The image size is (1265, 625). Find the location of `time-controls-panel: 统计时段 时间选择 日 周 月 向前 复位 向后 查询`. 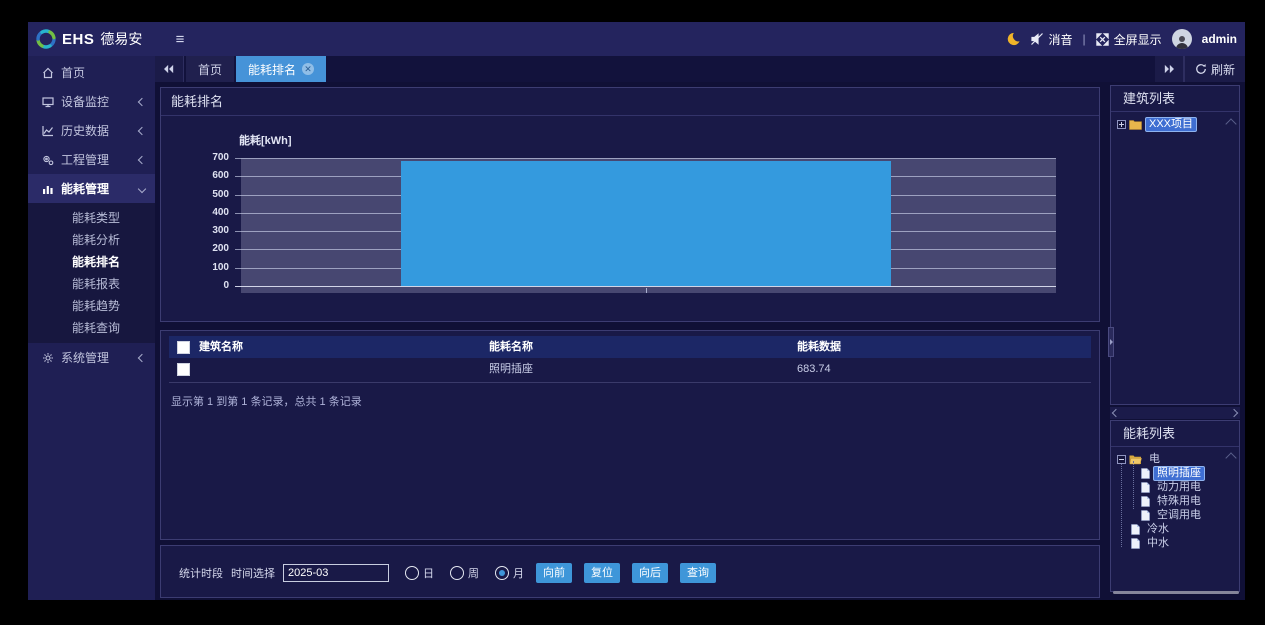

time-controls-panel: 统计时段 时间选择 日 周 月 向前 复位 向后 查询 is located at coordinates (630, 571).